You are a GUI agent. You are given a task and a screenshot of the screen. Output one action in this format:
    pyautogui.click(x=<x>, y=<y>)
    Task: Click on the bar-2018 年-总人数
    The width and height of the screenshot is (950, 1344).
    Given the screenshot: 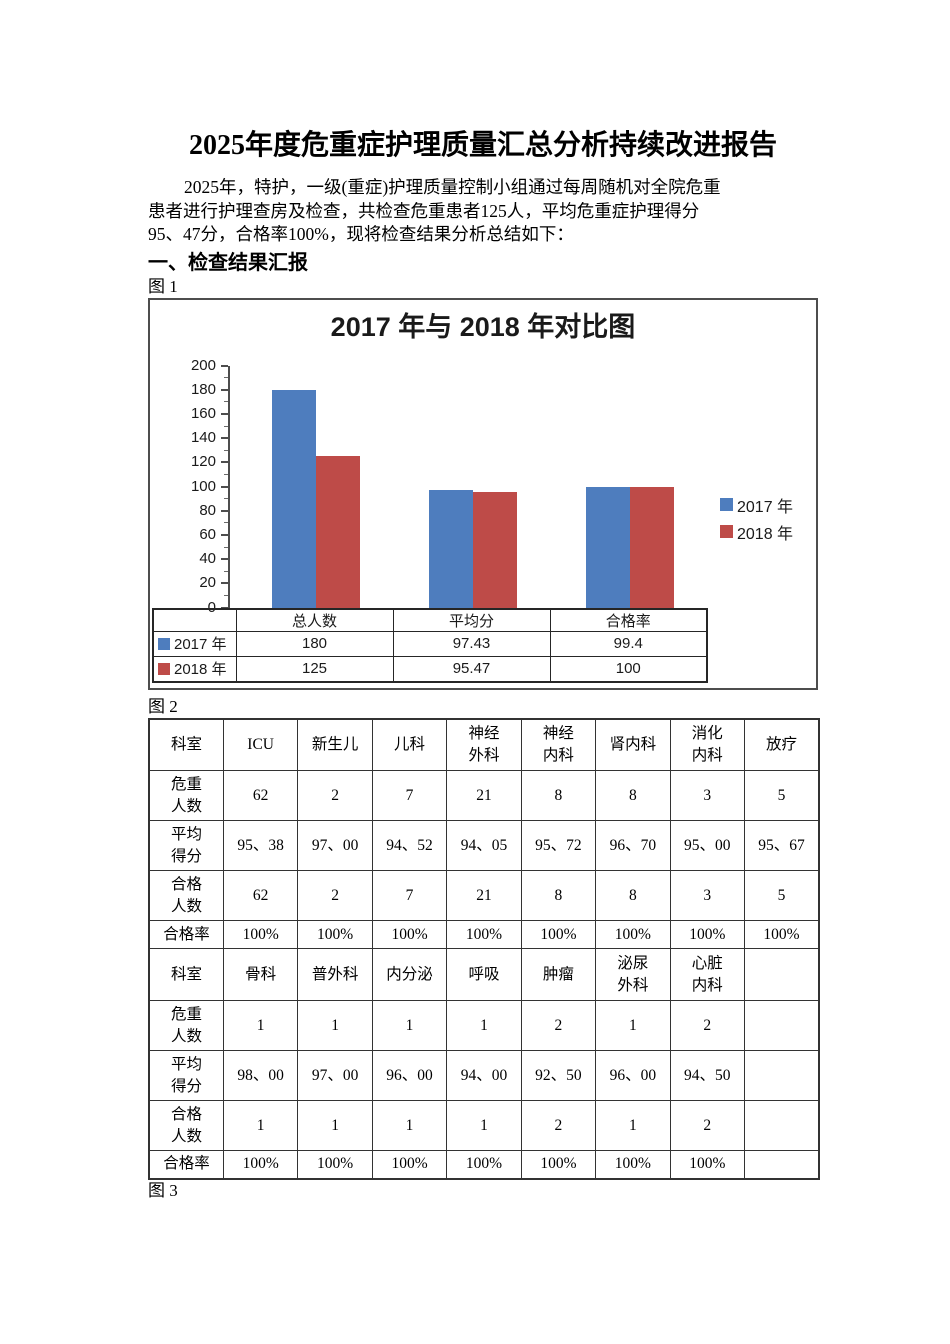 What is the action you would take?
    pyautogui.click(x=337, y=532)
    